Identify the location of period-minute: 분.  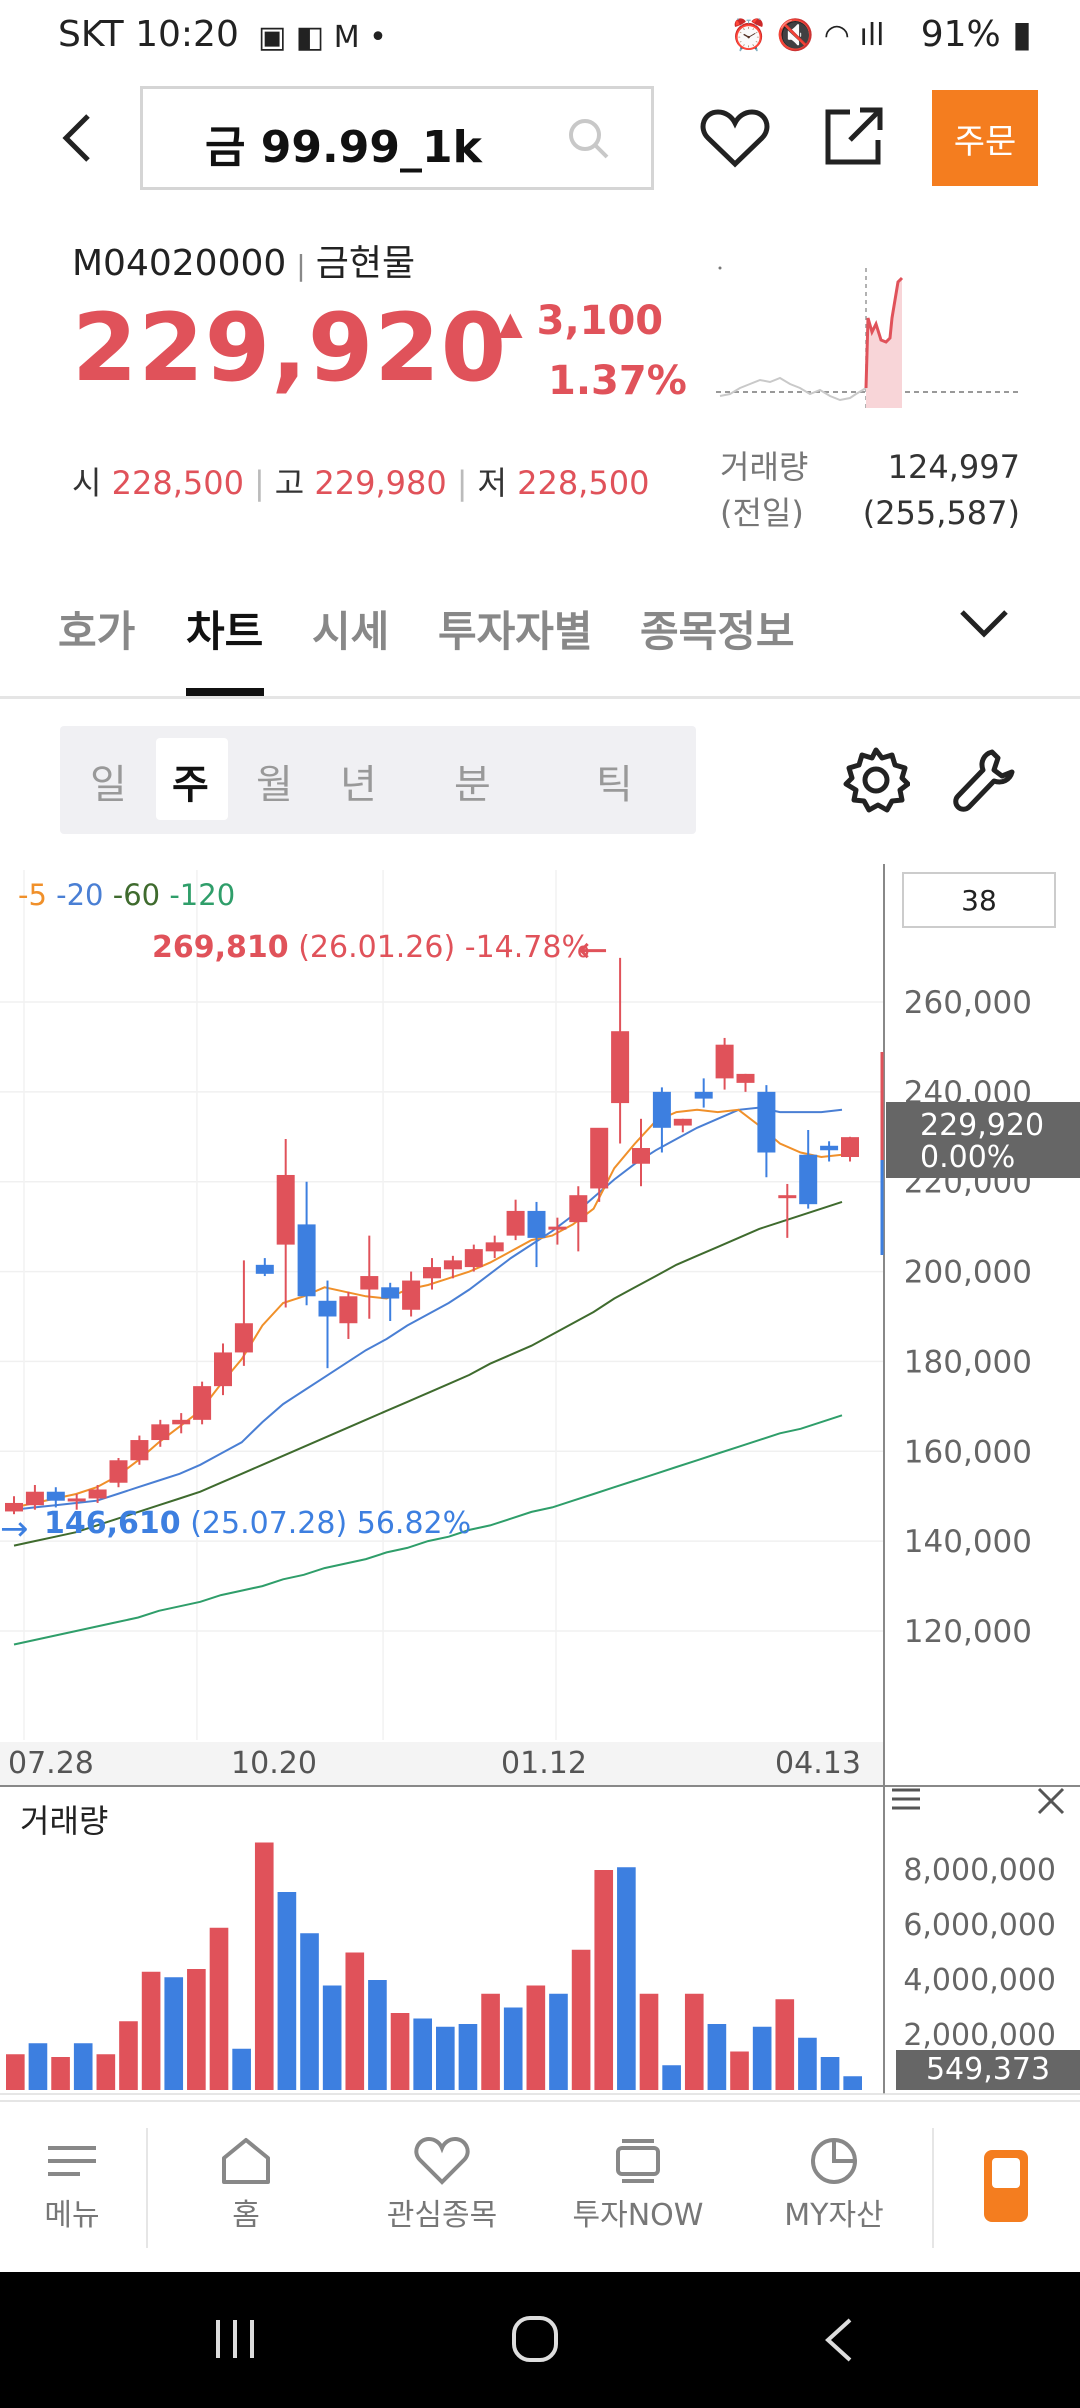
(472, 785).